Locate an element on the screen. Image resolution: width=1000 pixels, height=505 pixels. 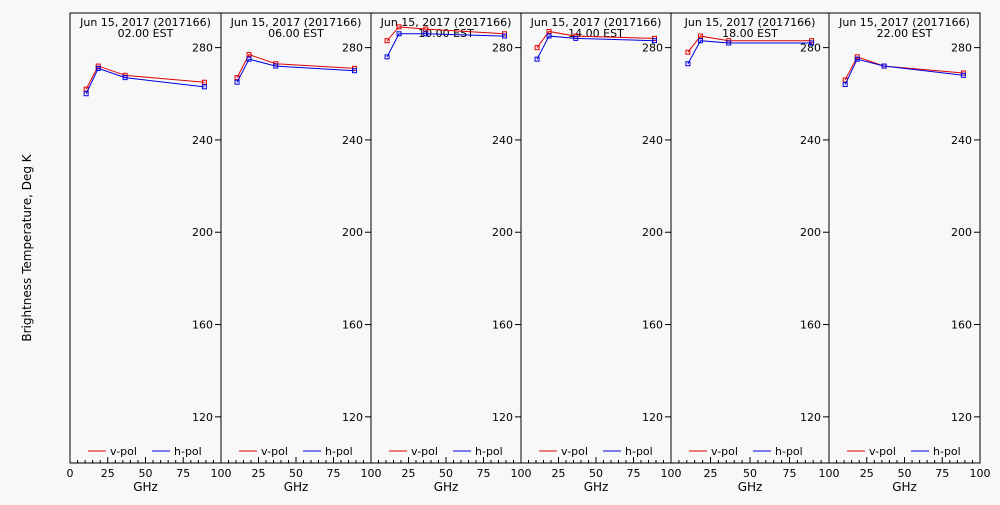
panel-subtitle: 10.00 EST is located at coordinates (446, 33).